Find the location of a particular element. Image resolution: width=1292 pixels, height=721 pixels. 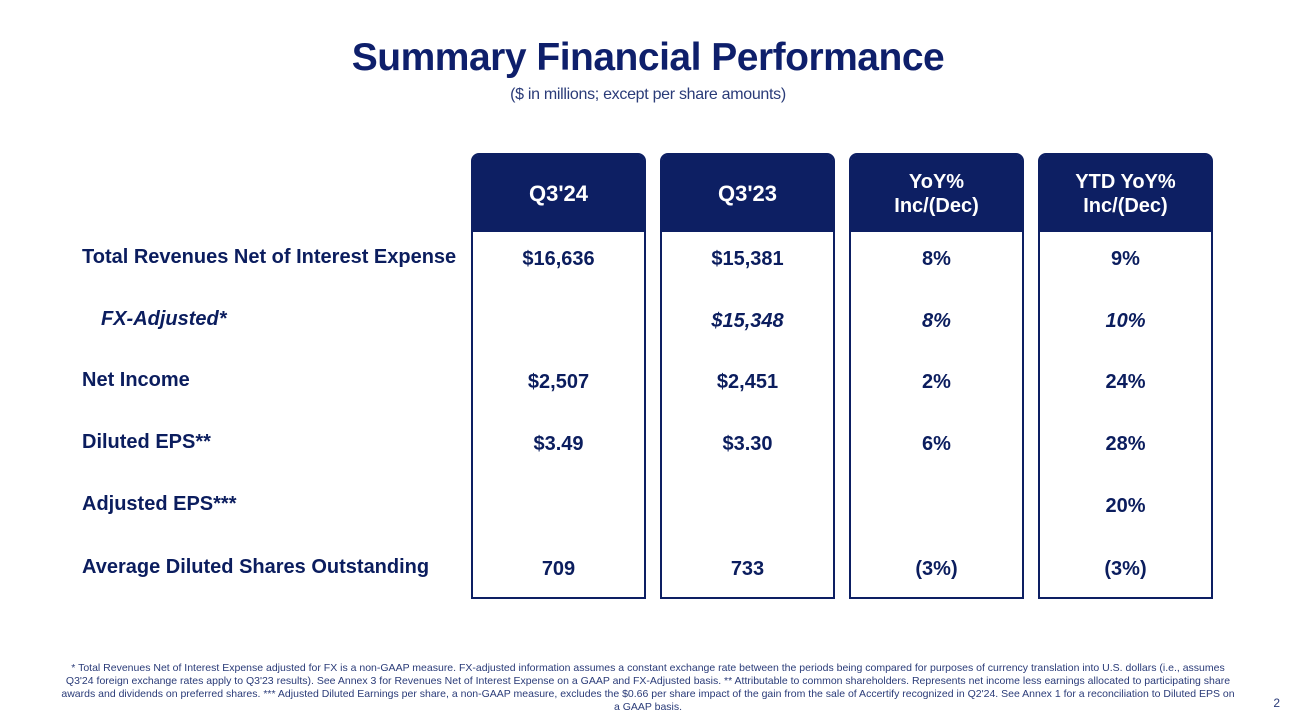

table-column: YTD YoY% Inc/(Dec) 9% 10% 24% 28% 20% (3%) is located at coordinates (1125, 376).